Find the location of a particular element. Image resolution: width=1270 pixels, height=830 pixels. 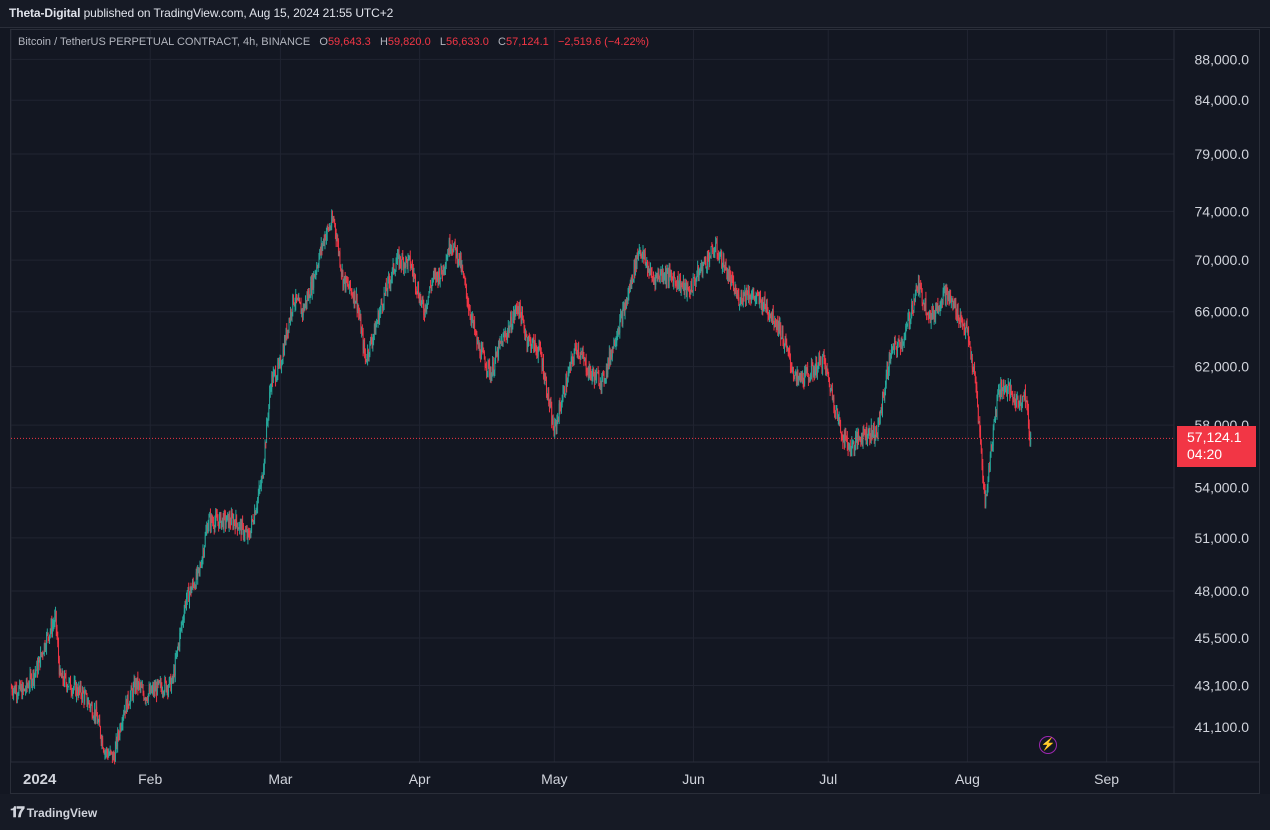

tradingview-brand: 𝟏𝟕 TradingView is located at coordinates (53, 812).